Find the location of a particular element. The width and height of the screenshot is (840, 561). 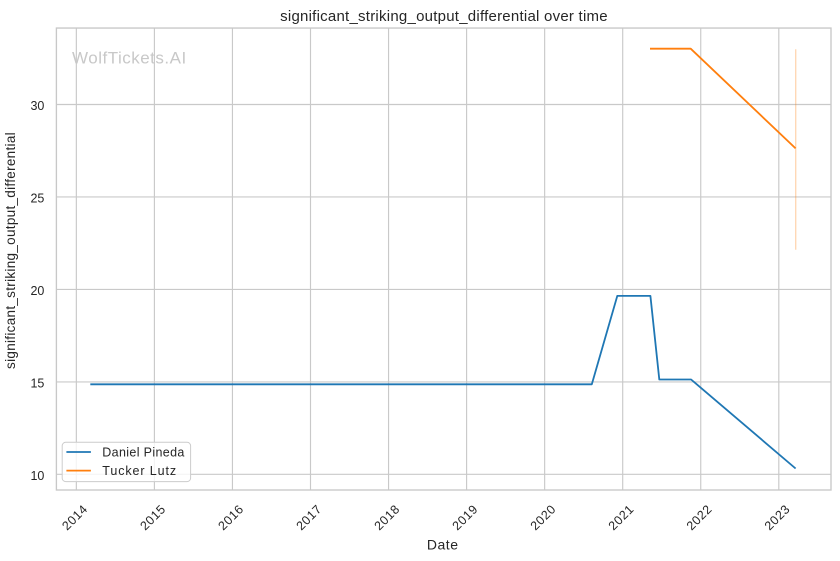

svg-text: Date is located at coordinates (443, 545).